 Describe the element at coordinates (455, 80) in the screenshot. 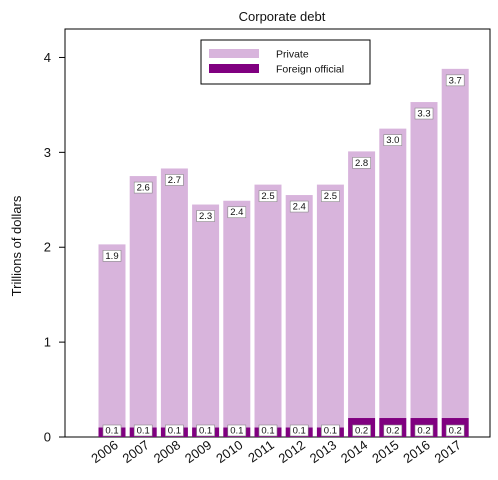

I see `data-label-private: 3.7` at that location.